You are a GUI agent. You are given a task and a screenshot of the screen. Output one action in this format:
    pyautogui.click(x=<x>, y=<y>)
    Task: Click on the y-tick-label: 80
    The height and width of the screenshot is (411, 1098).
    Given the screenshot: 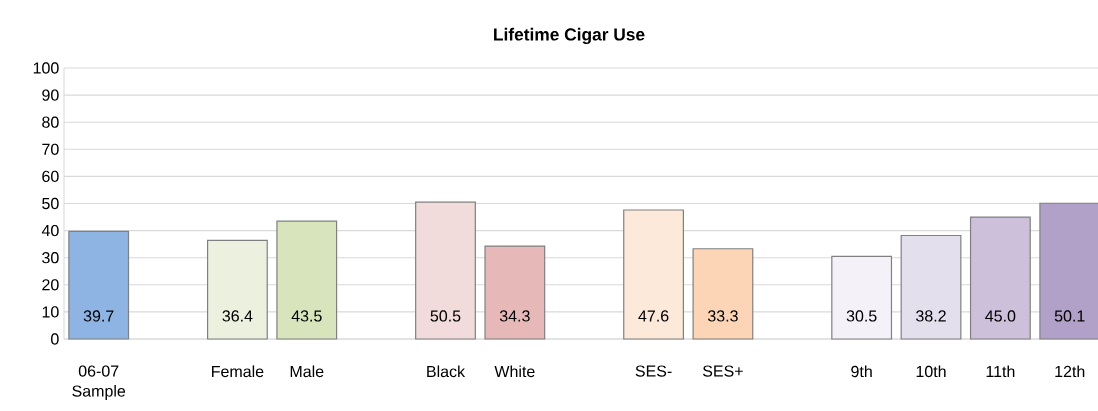 What is the action you would take?
    pyautogui.click(x=50, y=122)
    